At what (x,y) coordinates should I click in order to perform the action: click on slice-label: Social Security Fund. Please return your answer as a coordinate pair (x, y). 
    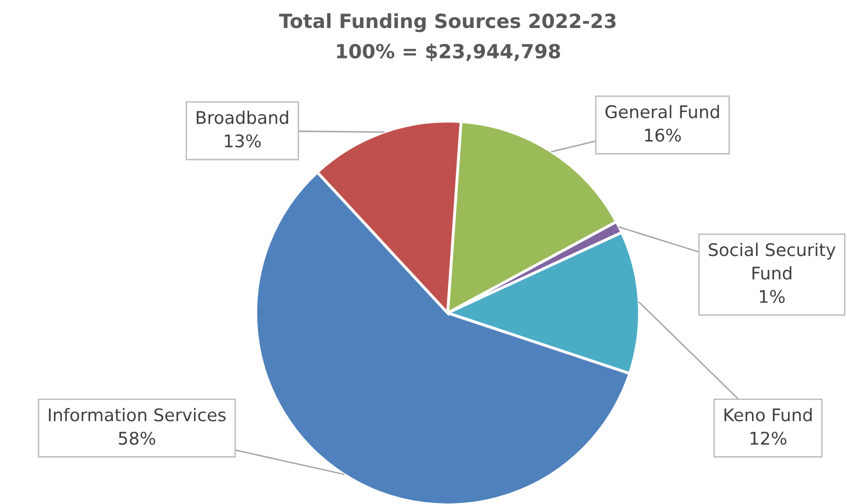
    Looking at the image, I should click on (772, 261).